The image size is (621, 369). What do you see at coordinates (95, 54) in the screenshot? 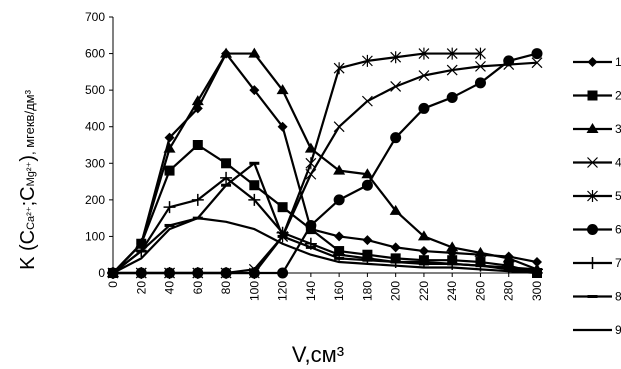
I see `y-tick-label: 600` at bounding box center [95, 54].